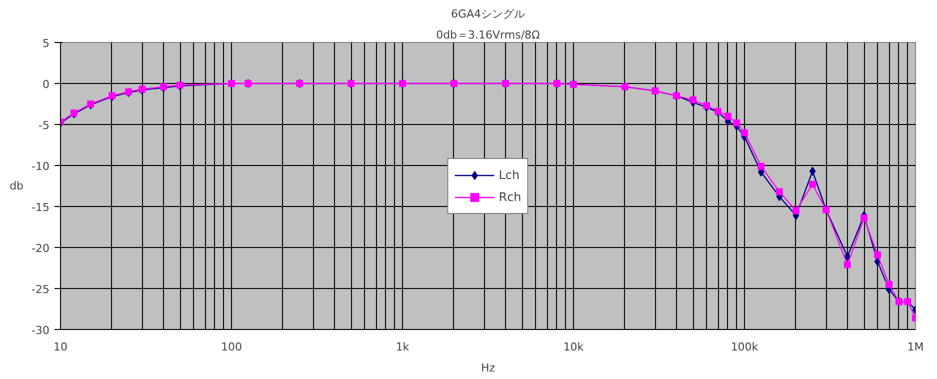 Image resolution: width=937 pixels, height=379 pixels. What do you see at coordinates (41, 248) in the screenshot?
I see `y-tick-label: -20` at bounding box center [41, 248].